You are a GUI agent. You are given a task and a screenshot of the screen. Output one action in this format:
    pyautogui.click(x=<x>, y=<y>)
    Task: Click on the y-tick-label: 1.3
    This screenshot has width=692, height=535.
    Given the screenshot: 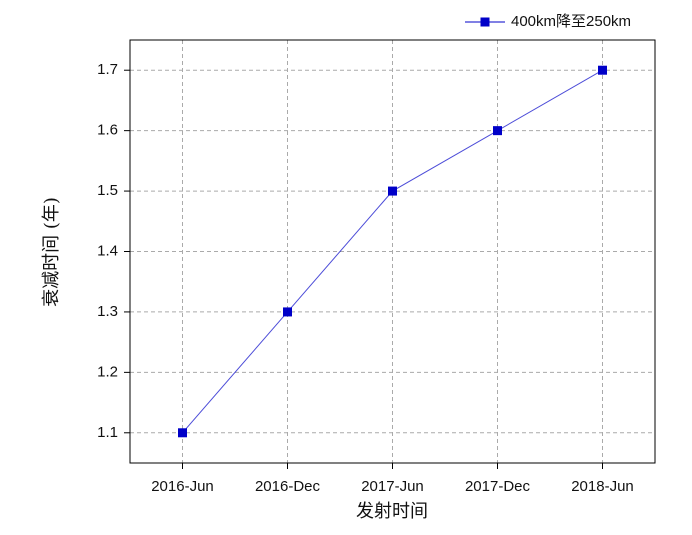 What is the action you would take?
    pyautogui.click(x=107, y=311)
    